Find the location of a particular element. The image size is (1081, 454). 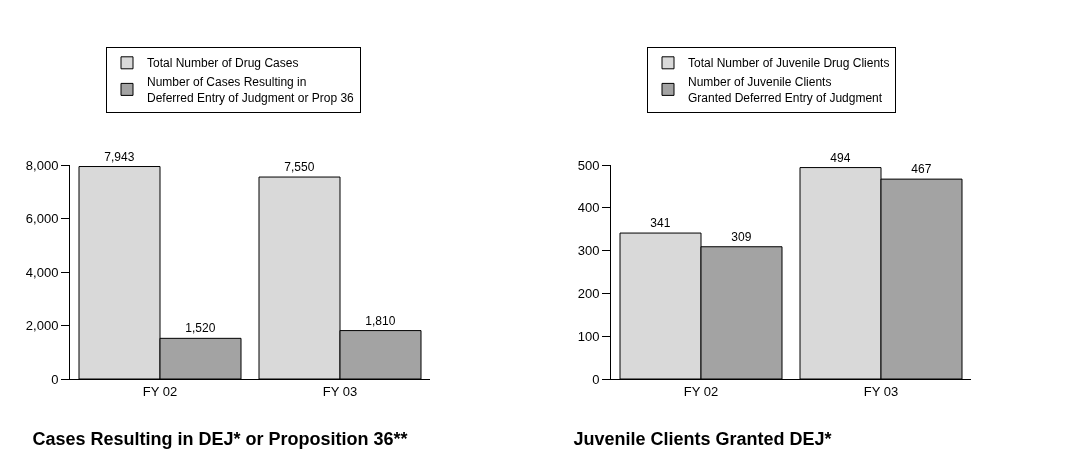

legend-label: Total Number of Juvenile Drug Clients is located at coordinates (789, 63).